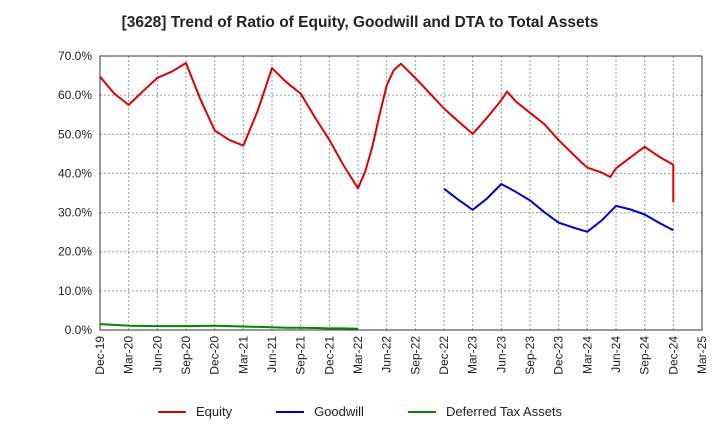  What do you see at coordinates (229, 326) in the screenshot?
I see `series-line-deferred-tax-assets` at bounding box center [229, 326].